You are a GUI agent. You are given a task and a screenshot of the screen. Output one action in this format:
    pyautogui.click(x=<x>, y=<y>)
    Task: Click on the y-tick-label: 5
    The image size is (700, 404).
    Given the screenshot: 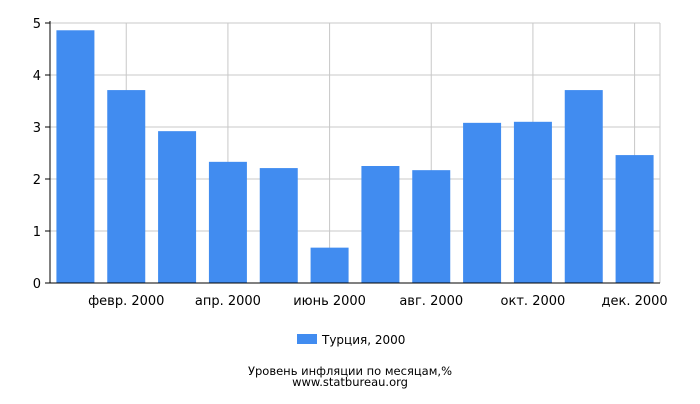 What is the action you would take?
    pyautogui.click(x=37, y=24)
    